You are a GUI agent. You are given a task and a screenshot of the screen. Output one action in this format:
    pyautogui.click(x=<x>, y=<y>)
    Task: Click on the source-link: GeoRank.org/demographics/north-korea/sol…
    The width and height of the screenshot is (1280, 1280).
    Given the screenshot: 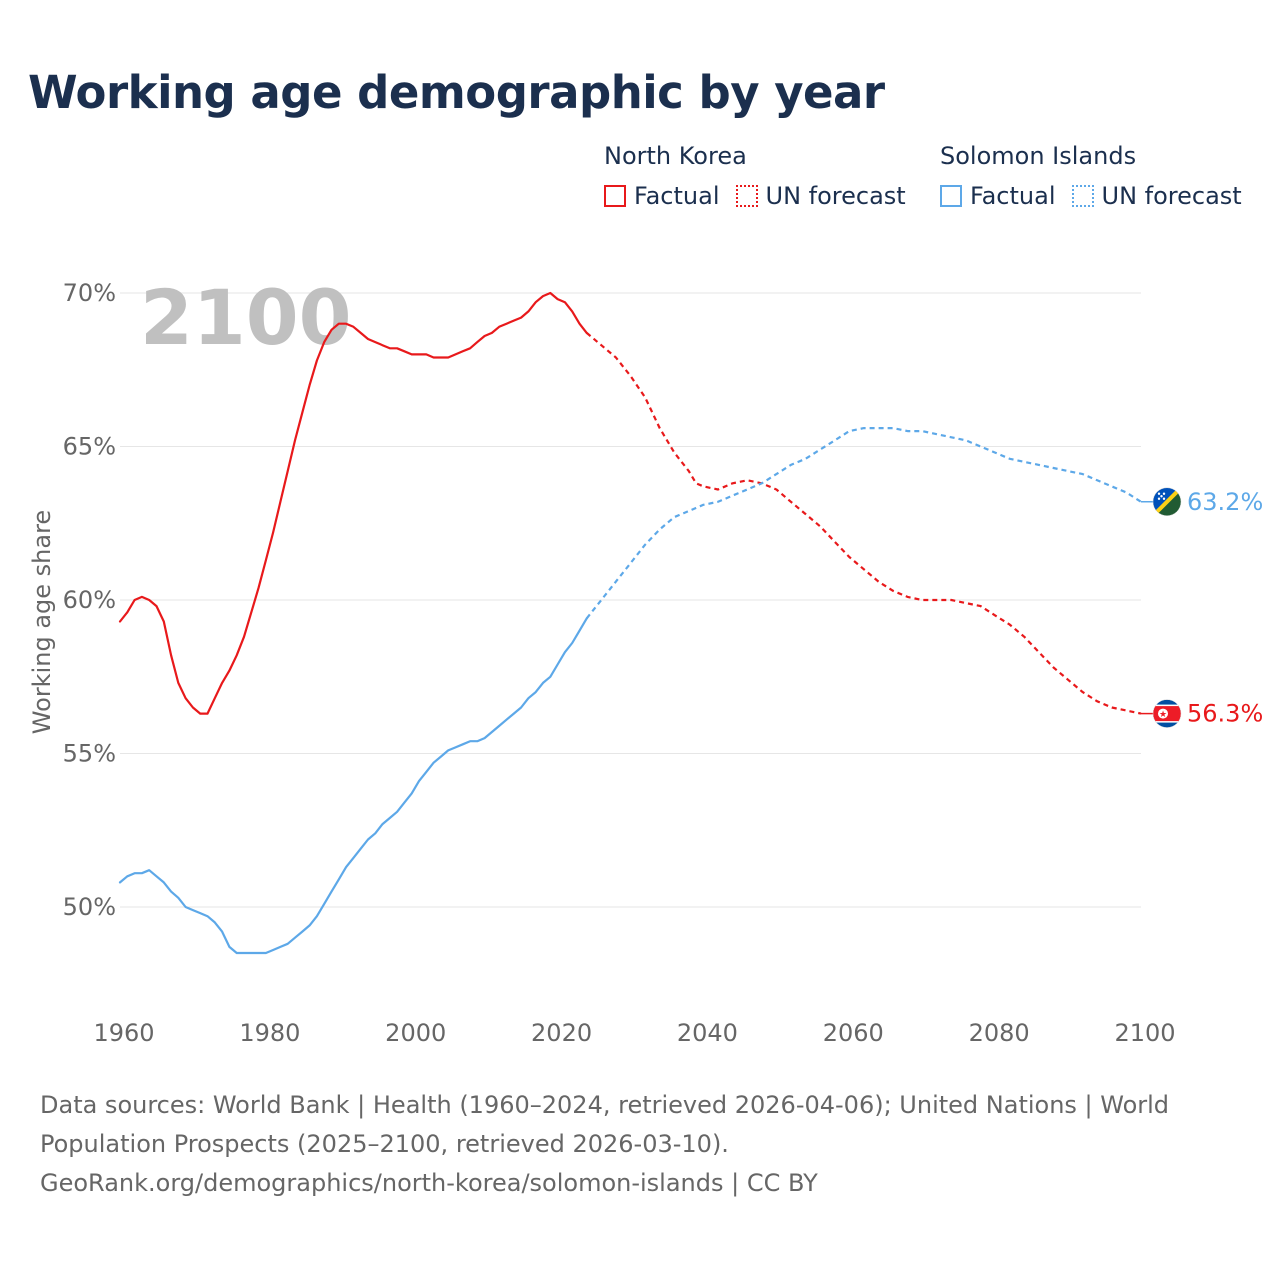 What is the action you would take?
    pyautogui.click(x=429, y=1183)
    